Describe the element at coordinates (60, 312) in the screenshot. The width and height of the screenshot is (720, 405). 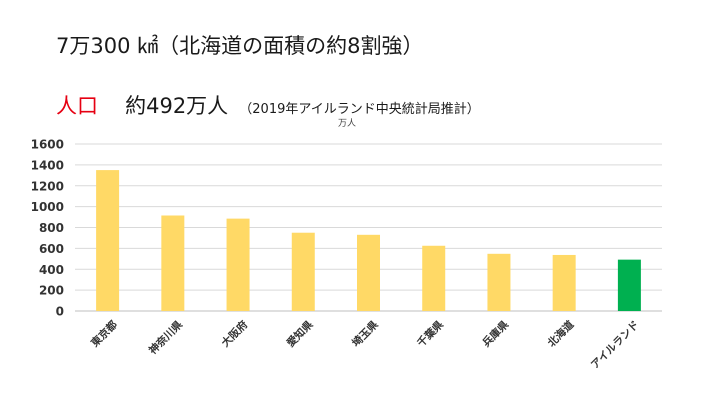
I see `y-tick-label: 0` at that location.